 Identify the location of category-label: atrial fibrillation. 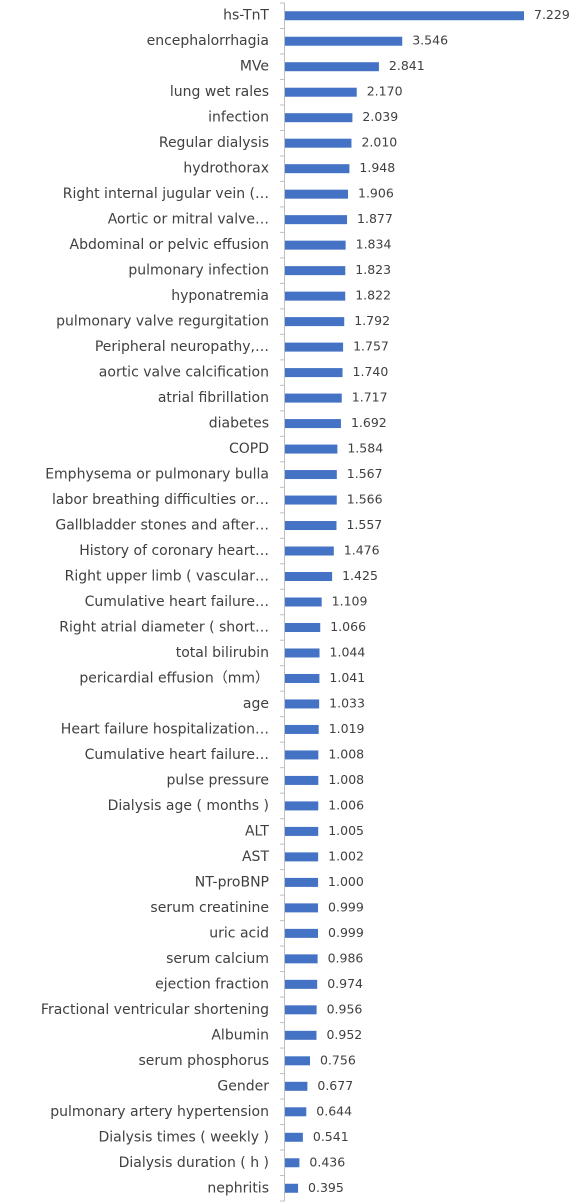
(213, 398).